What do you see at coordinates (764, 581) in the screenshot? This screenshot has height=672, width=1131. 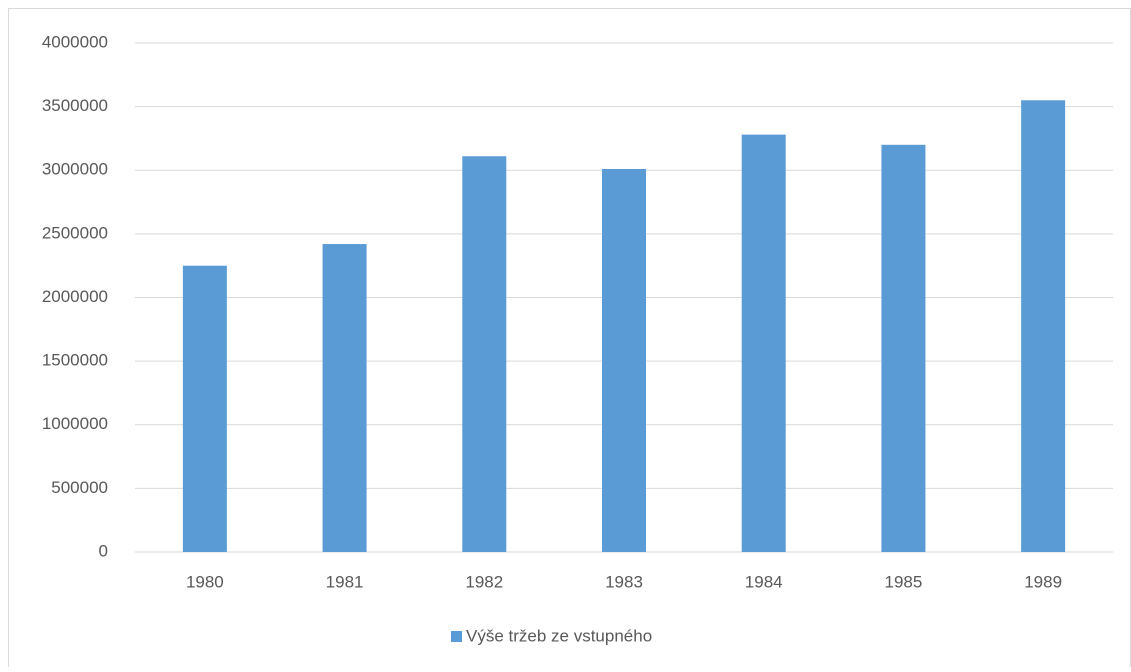 I see `x-tick-label: 1984` at bounding box center [764, 581].